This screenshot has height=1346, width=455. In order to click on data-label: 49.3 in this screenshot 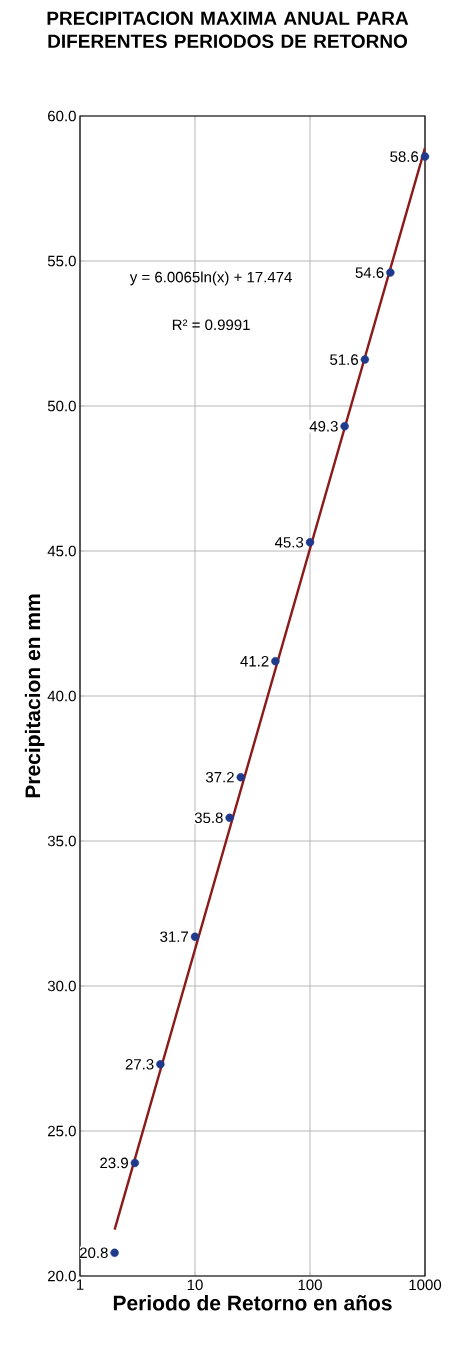, I will do `click(323, 426)`.